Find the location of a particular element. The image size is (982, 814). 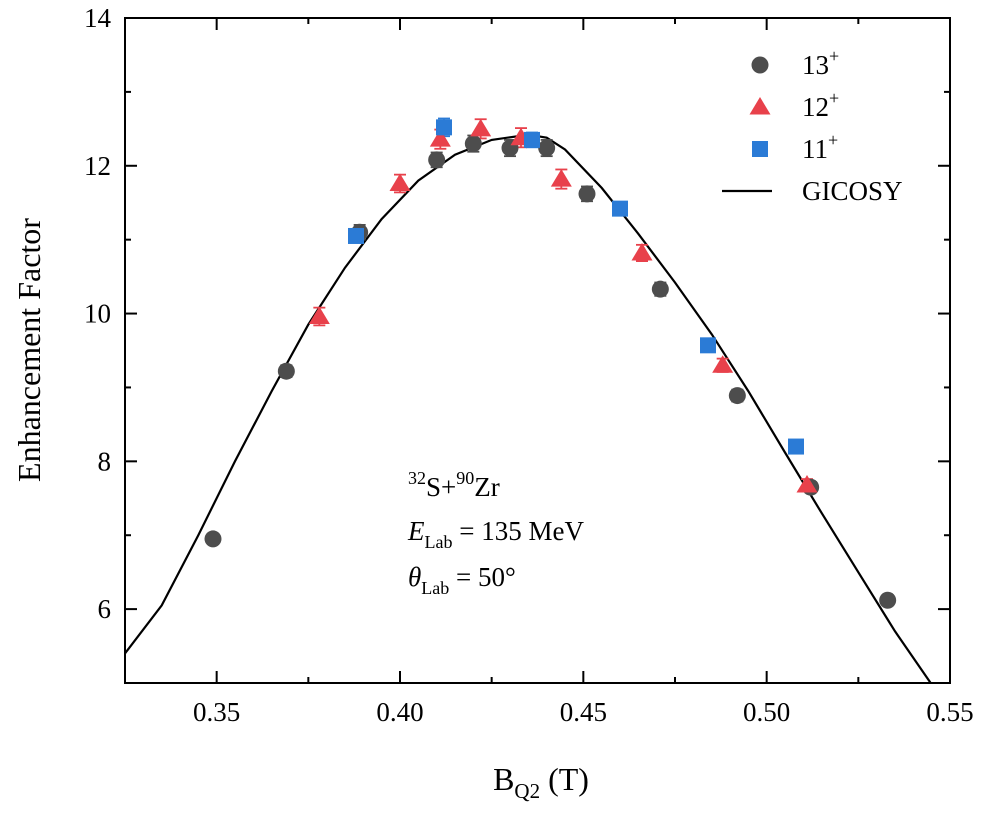

x-axis-title: BQ2 (T) is located at coordinates (541, 782).